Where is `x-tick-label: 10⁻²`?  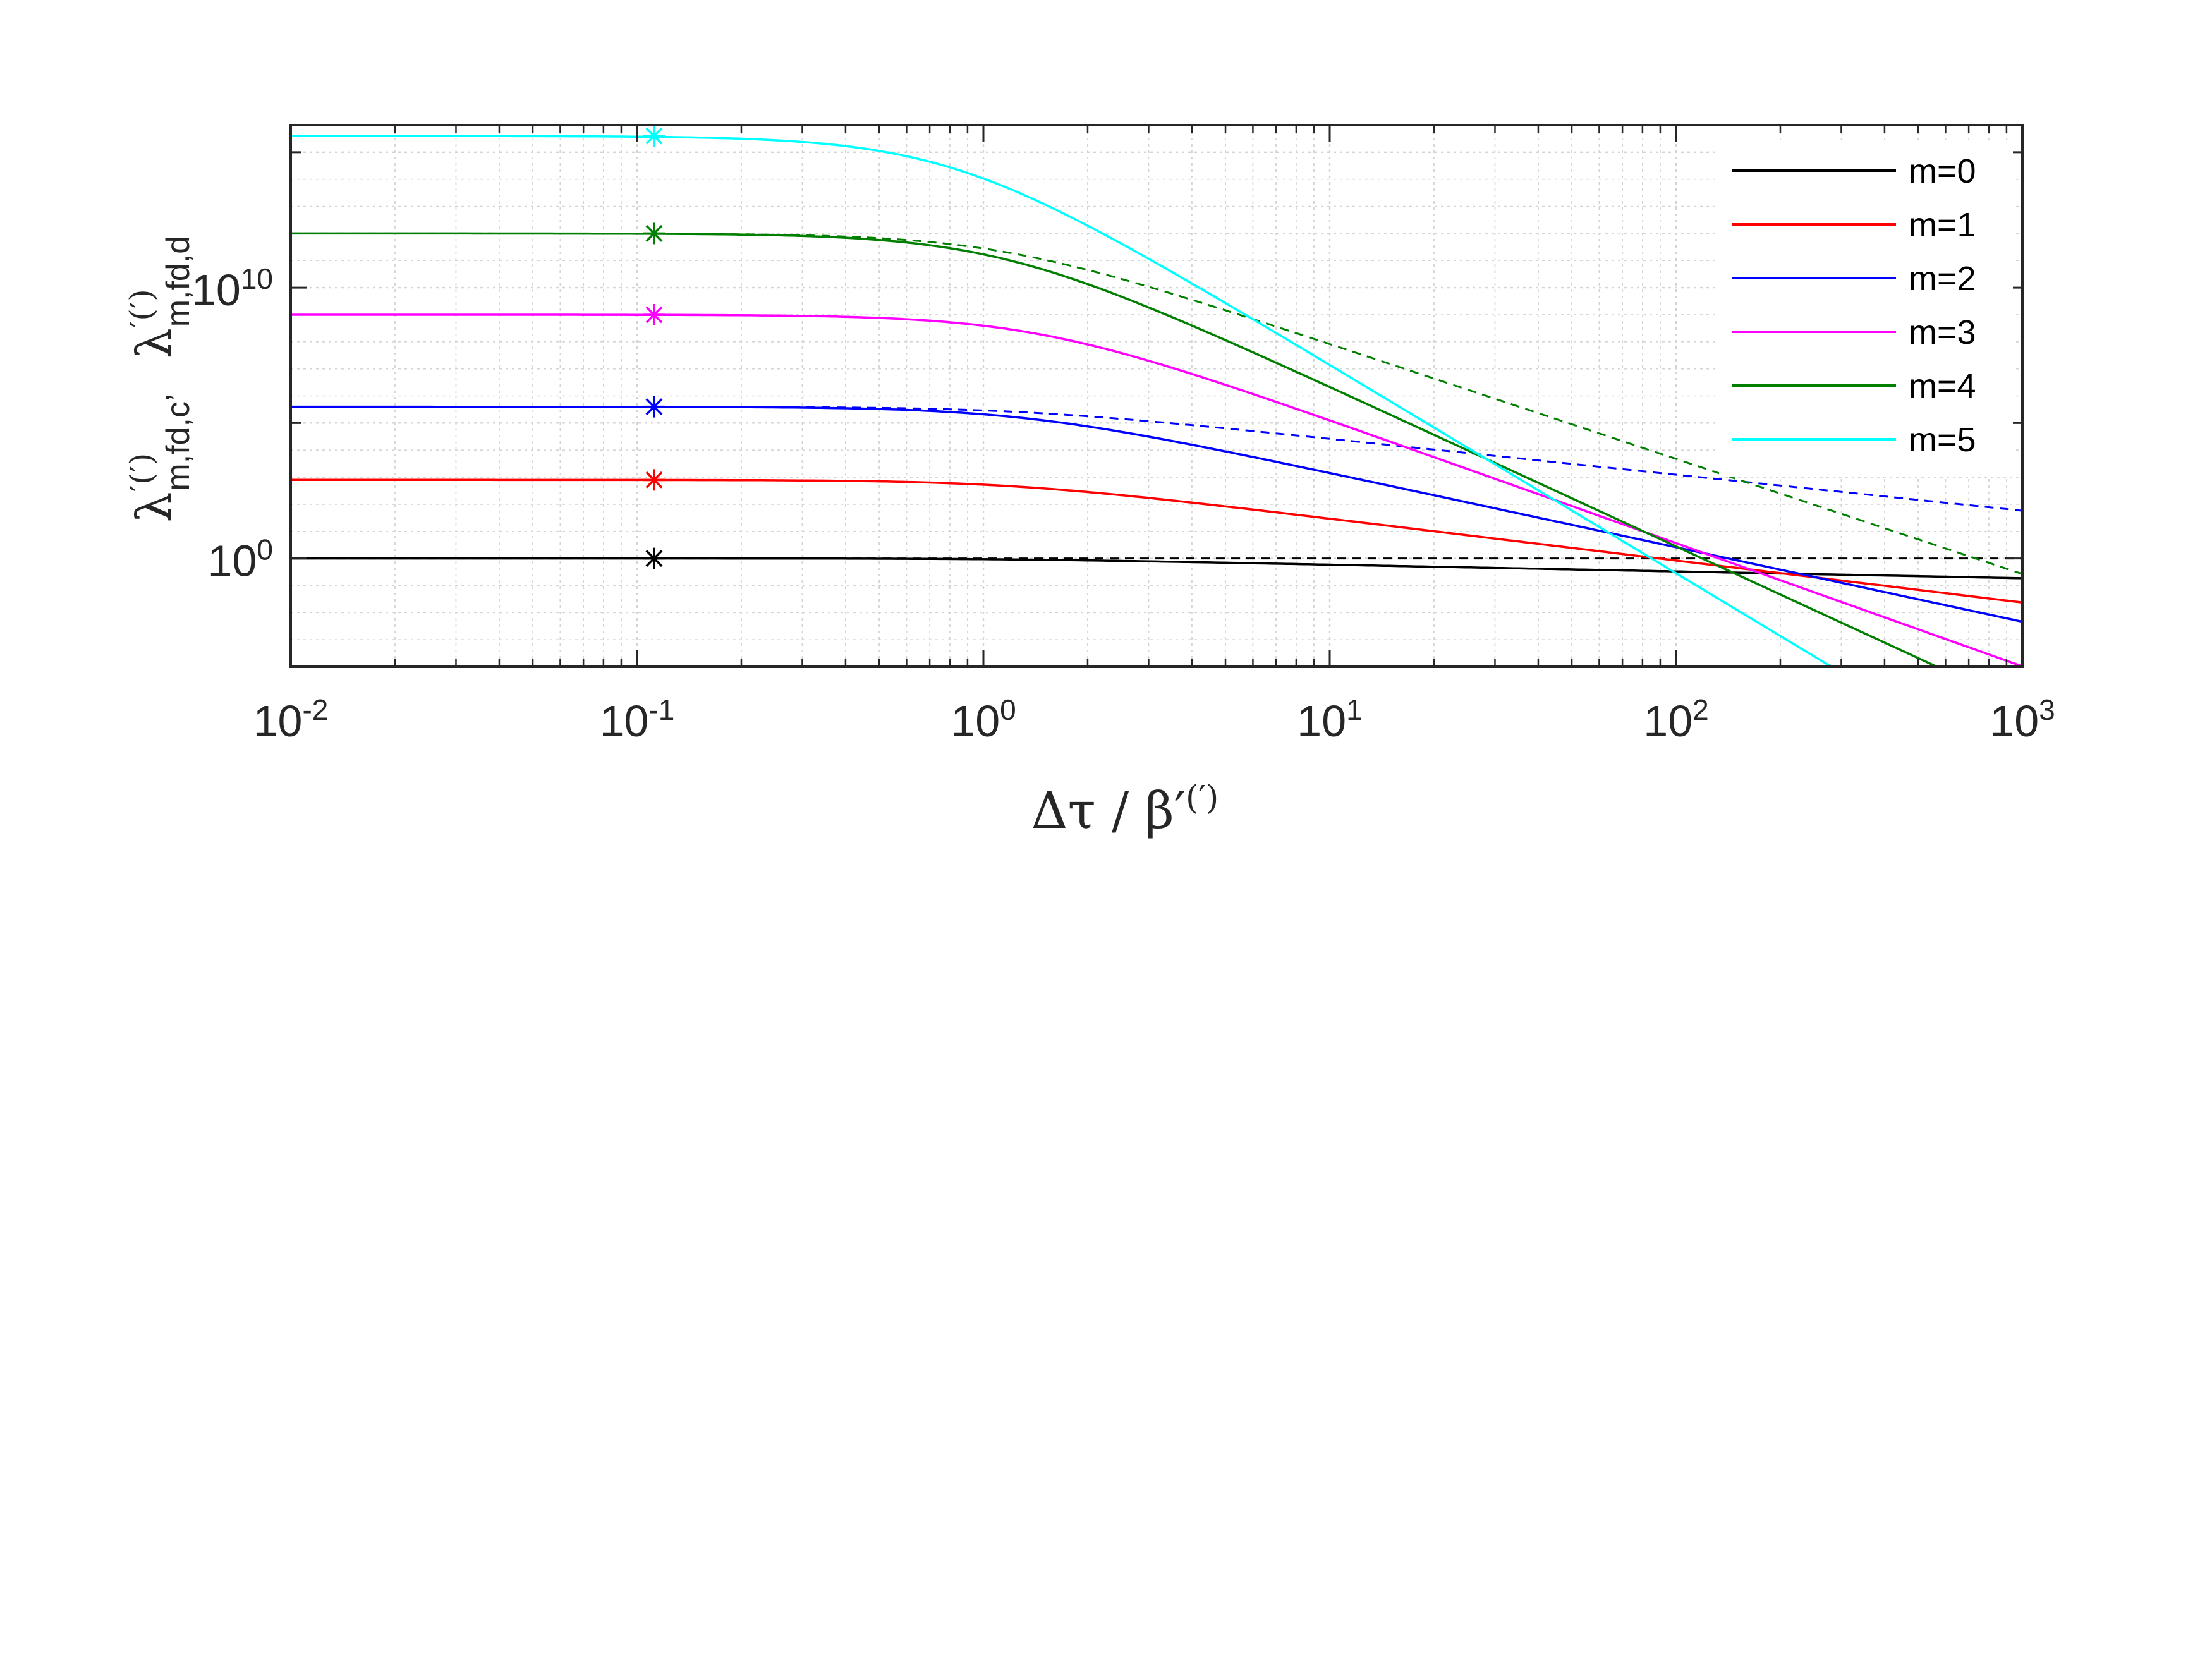
x-tick-label: 10⁻² is located at coordinates (291, 720).